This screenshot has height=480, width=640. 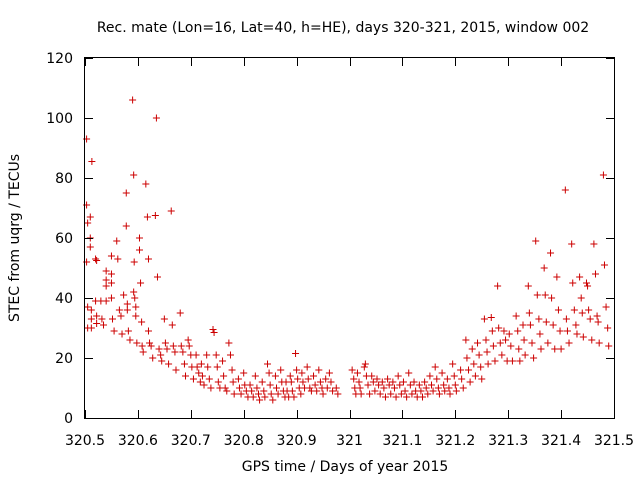 I want to click on y-axis-label: STEC from uqrg / TECUs, so click(x=15, y=238).